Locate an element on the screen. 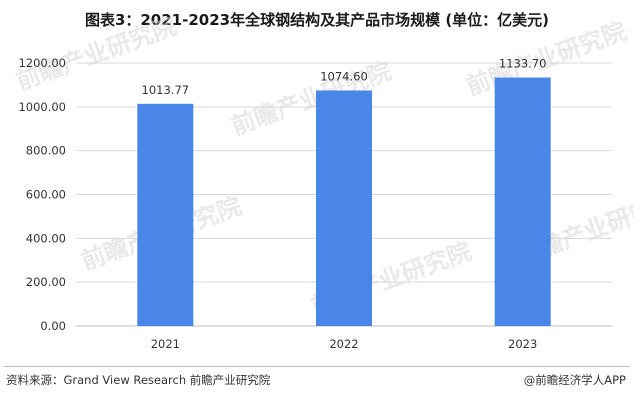 The height and width of the screenshot is (400, 634). data-label: 1074.60 is located at coordinates (344, 76).